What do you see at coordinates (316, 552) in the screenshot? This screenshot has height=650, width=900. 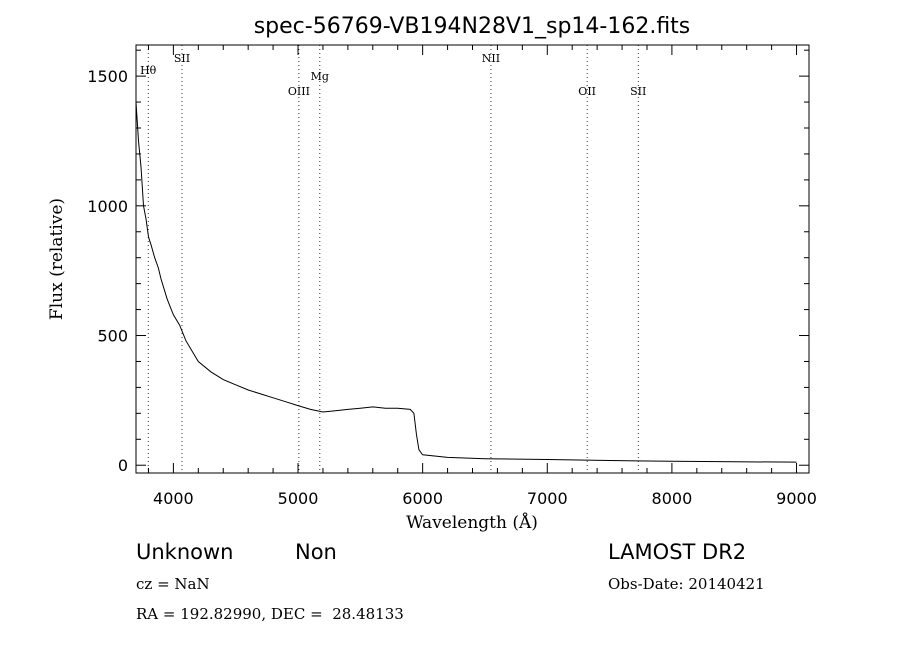 I see `subclass-label: Non` at bounding box center [316, 552].